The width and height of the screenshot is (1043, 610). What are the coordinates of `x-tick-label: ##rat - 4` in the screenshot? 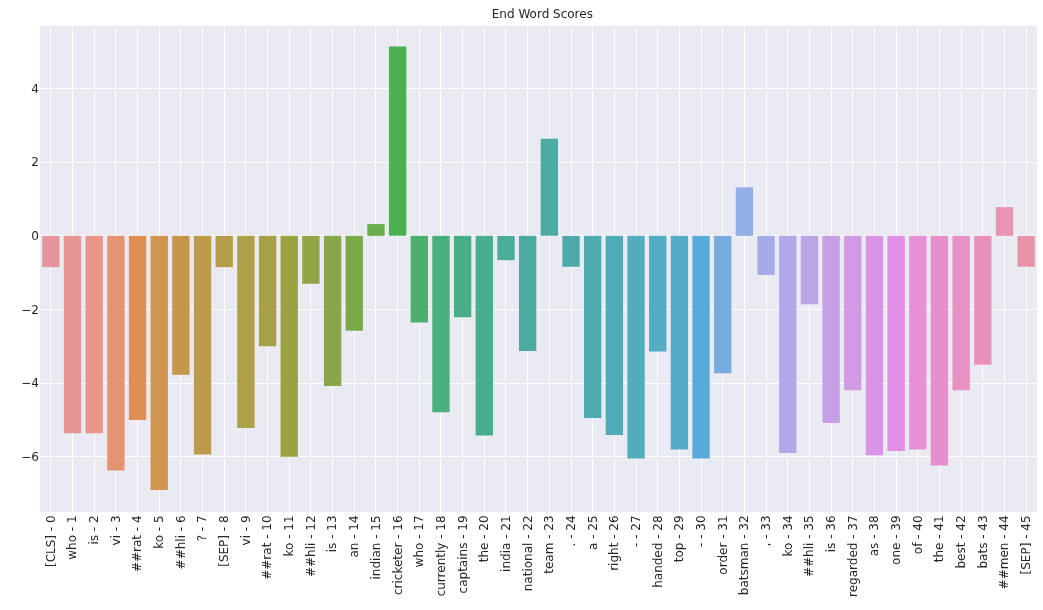 It's located at (137, 544).